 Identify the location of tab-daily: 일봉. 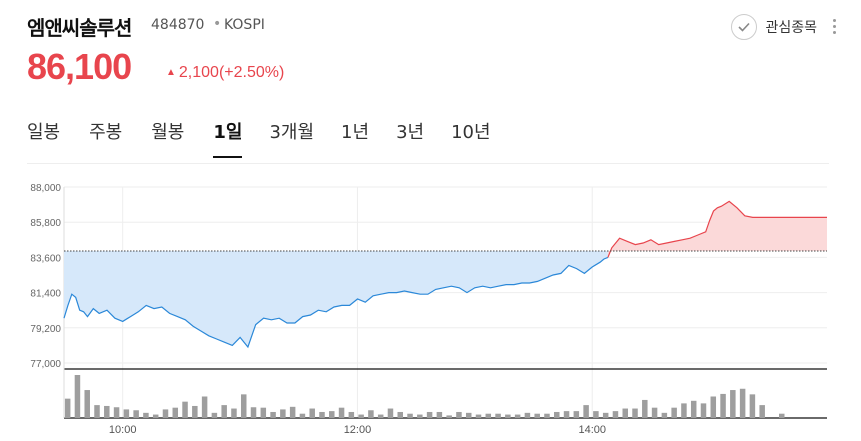
(44, 132).